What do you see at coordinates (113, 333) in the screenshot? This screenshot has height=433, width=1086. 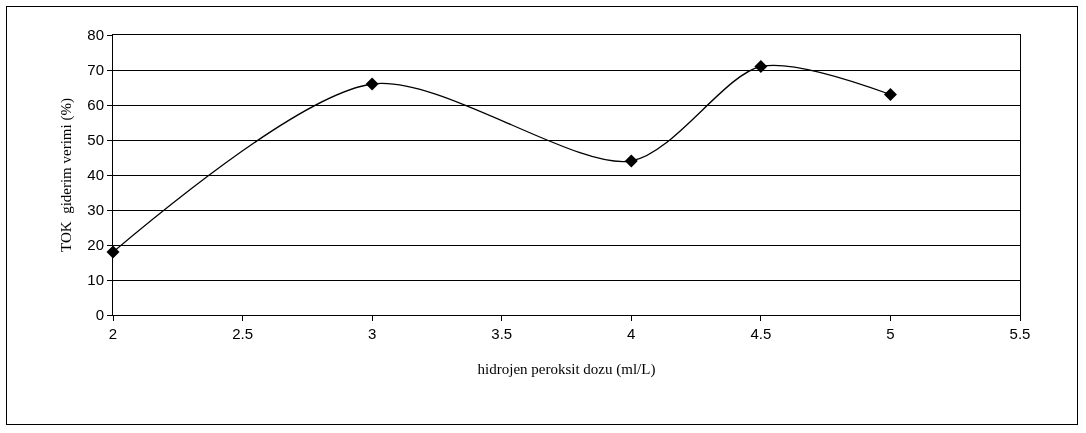 I see `x-tick-label: 2` at bounding box center [113, 333].